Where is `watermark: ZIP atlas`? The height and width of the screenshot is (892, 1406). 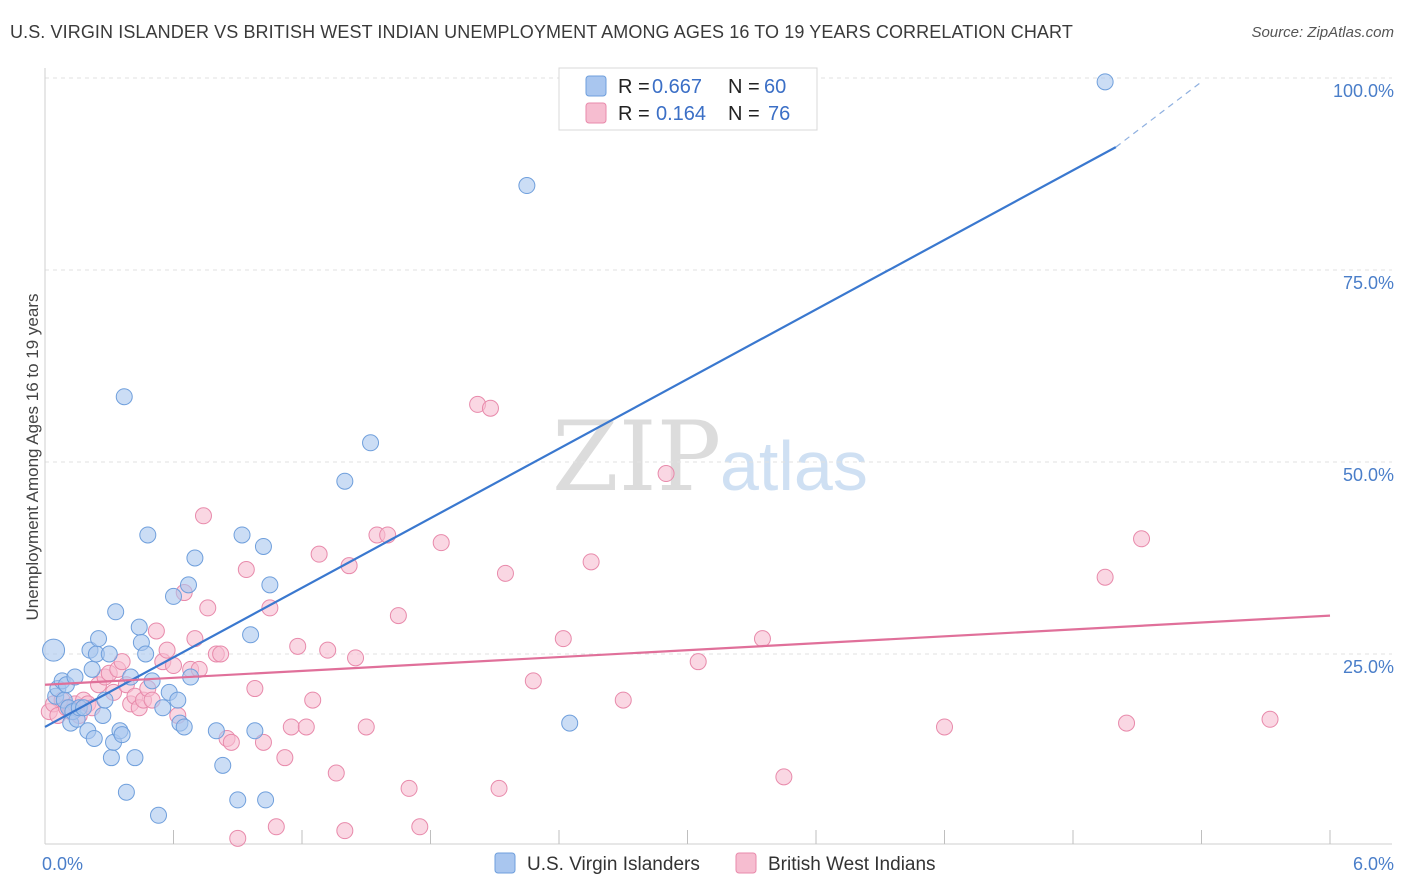
watermark: ZIP atlas is located at coordinates (710, 457).